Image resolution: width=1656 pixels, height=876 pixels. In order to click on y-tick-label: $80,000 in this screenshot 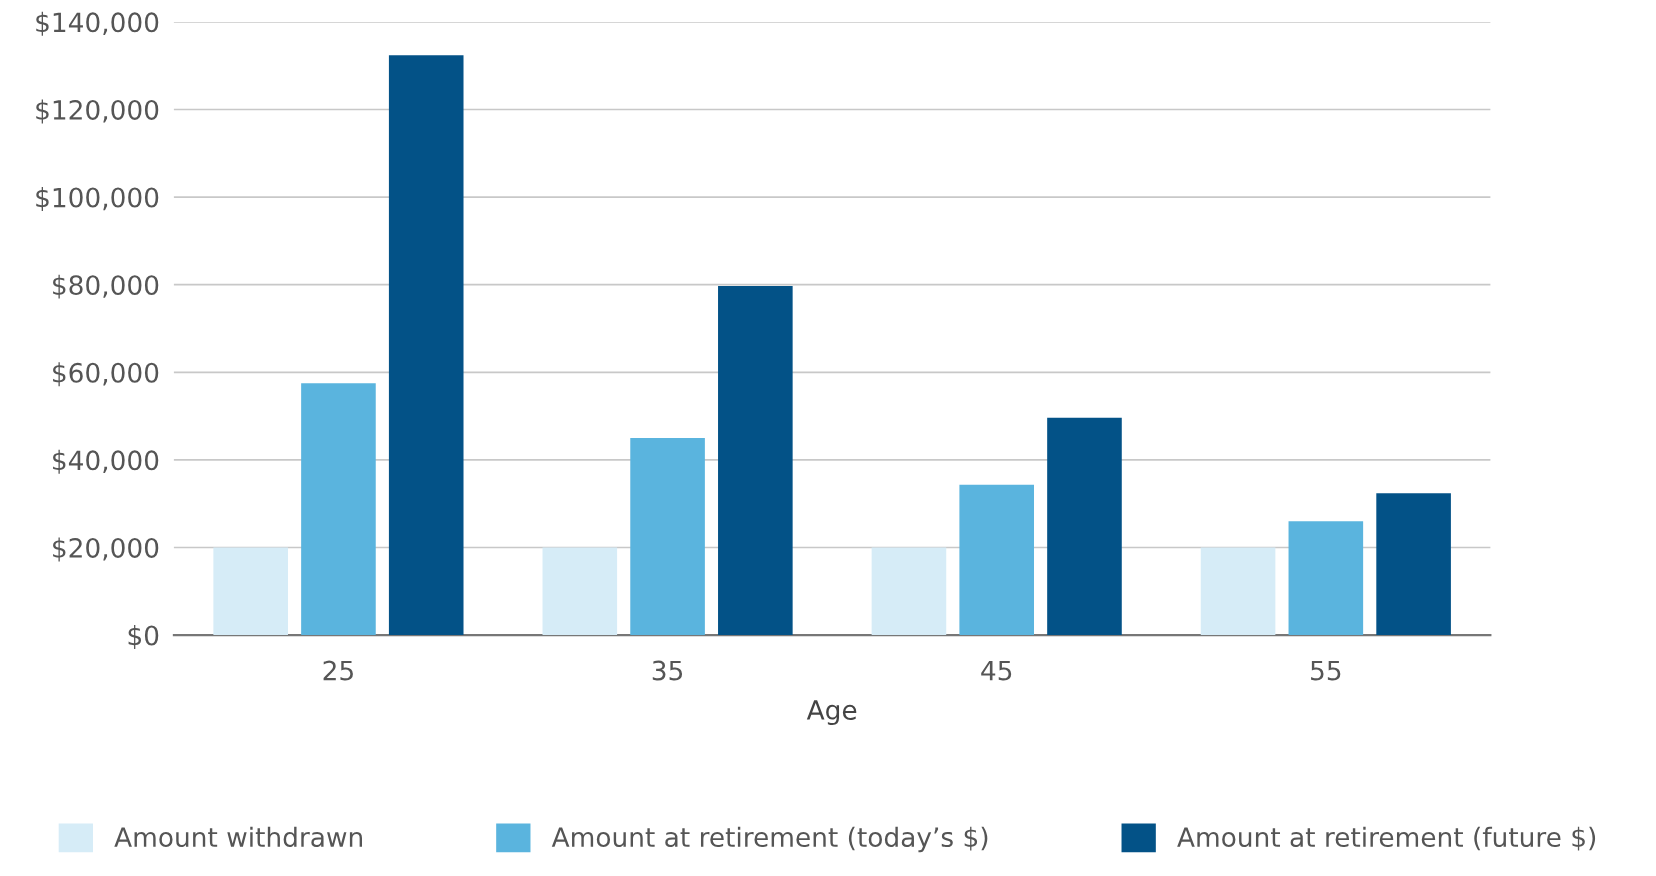, I will do `click(106, 286)`.